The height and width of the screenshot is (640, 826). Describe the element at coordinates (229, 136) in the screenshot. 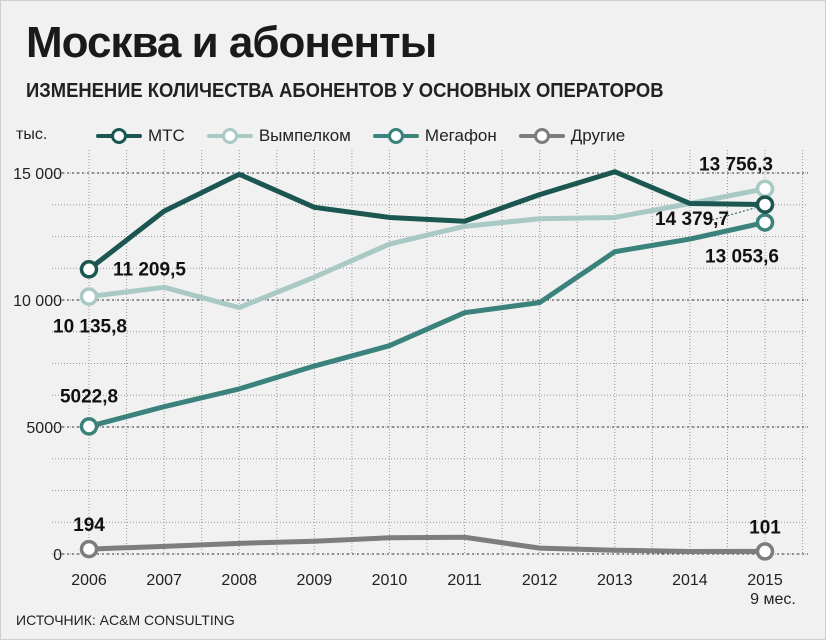

I see `legend-marker-vimpelcom` at that location.